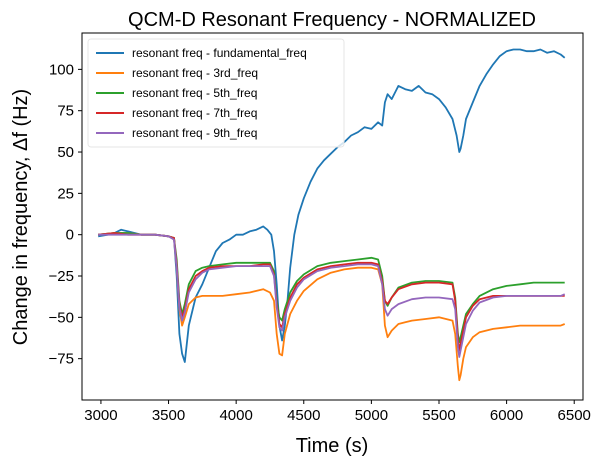 This screenshot has width=595, height=467. Describe the element at coordinates (70, 235) in the screenshot. I see `y-tick-label: 0` at that location.